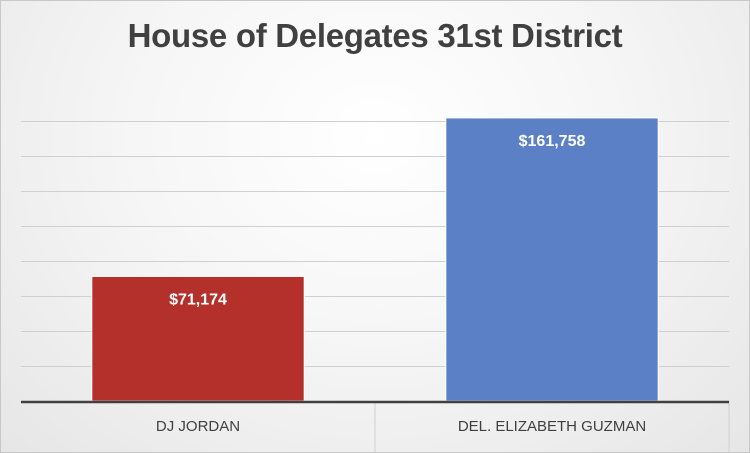 The width and height of the screenshot is (750, 453). I want to click on data-label-0: $71,174, so click(198, 299).